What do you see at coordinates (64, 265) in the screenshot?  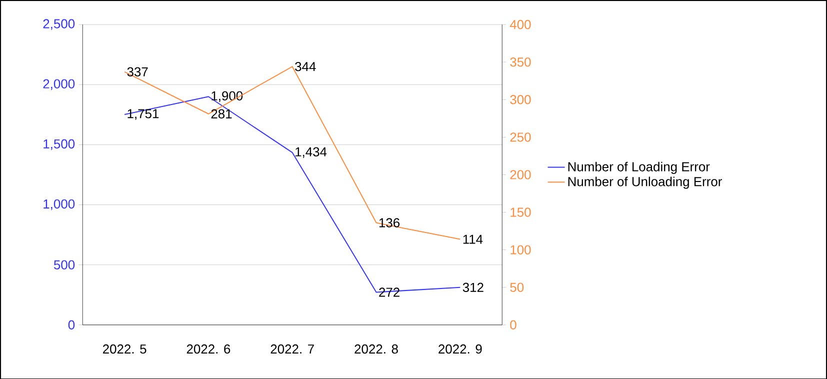 I see `y-tick-label: 500` at bounding box center [64, 265].